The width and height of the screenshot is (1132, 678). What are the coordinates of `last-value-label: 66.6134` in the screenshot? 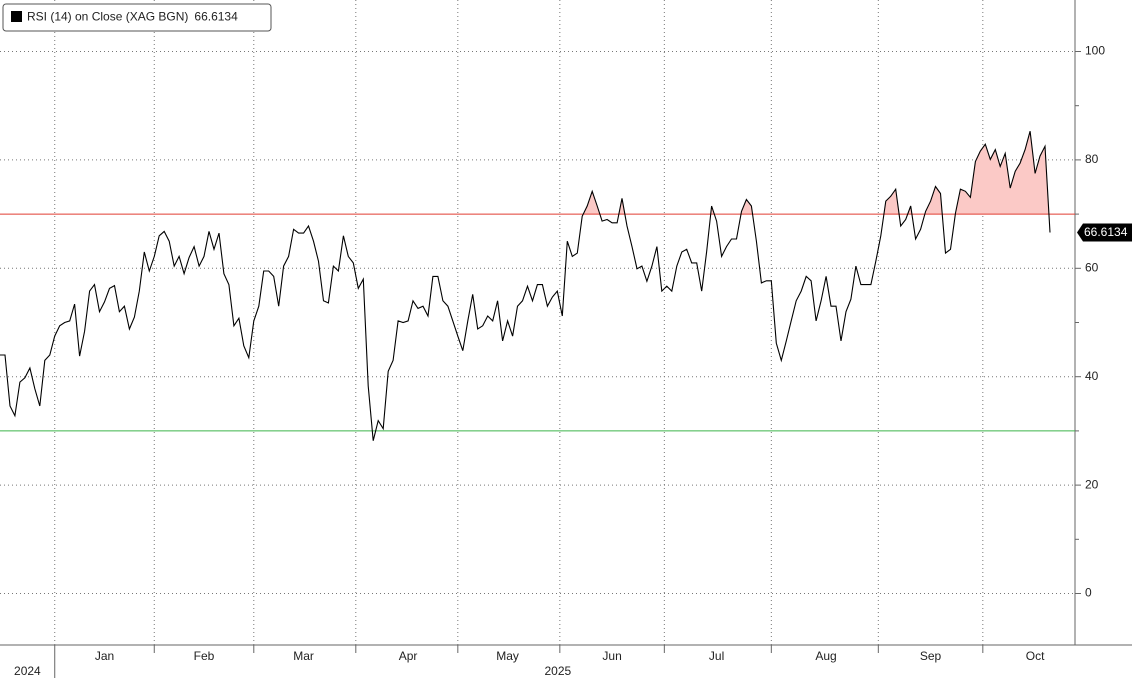 It's located at (1106, 232).